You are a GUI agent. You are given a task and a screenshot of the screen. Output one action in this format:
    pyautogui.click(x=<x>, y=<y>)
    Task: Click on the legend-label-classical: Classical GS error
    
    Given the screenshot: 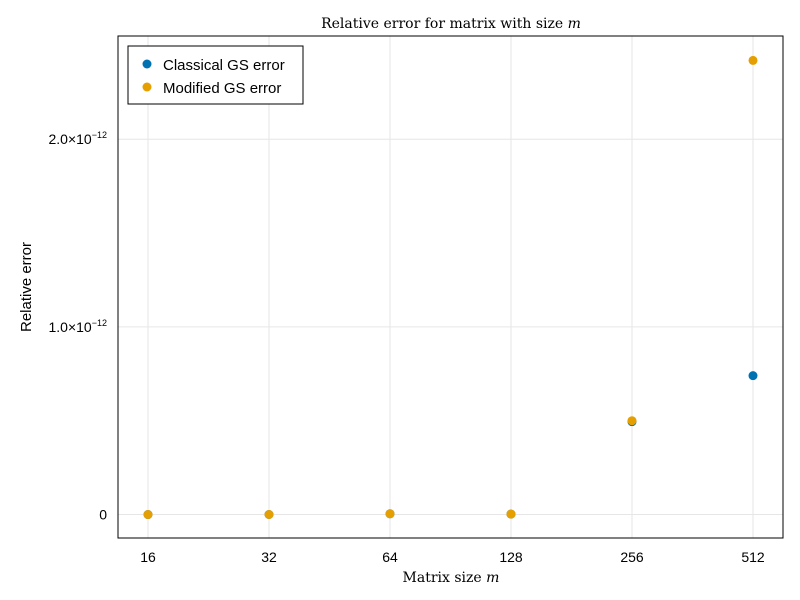 What is the action you would take?
    pyautogui.click(x=224, y=65)
    